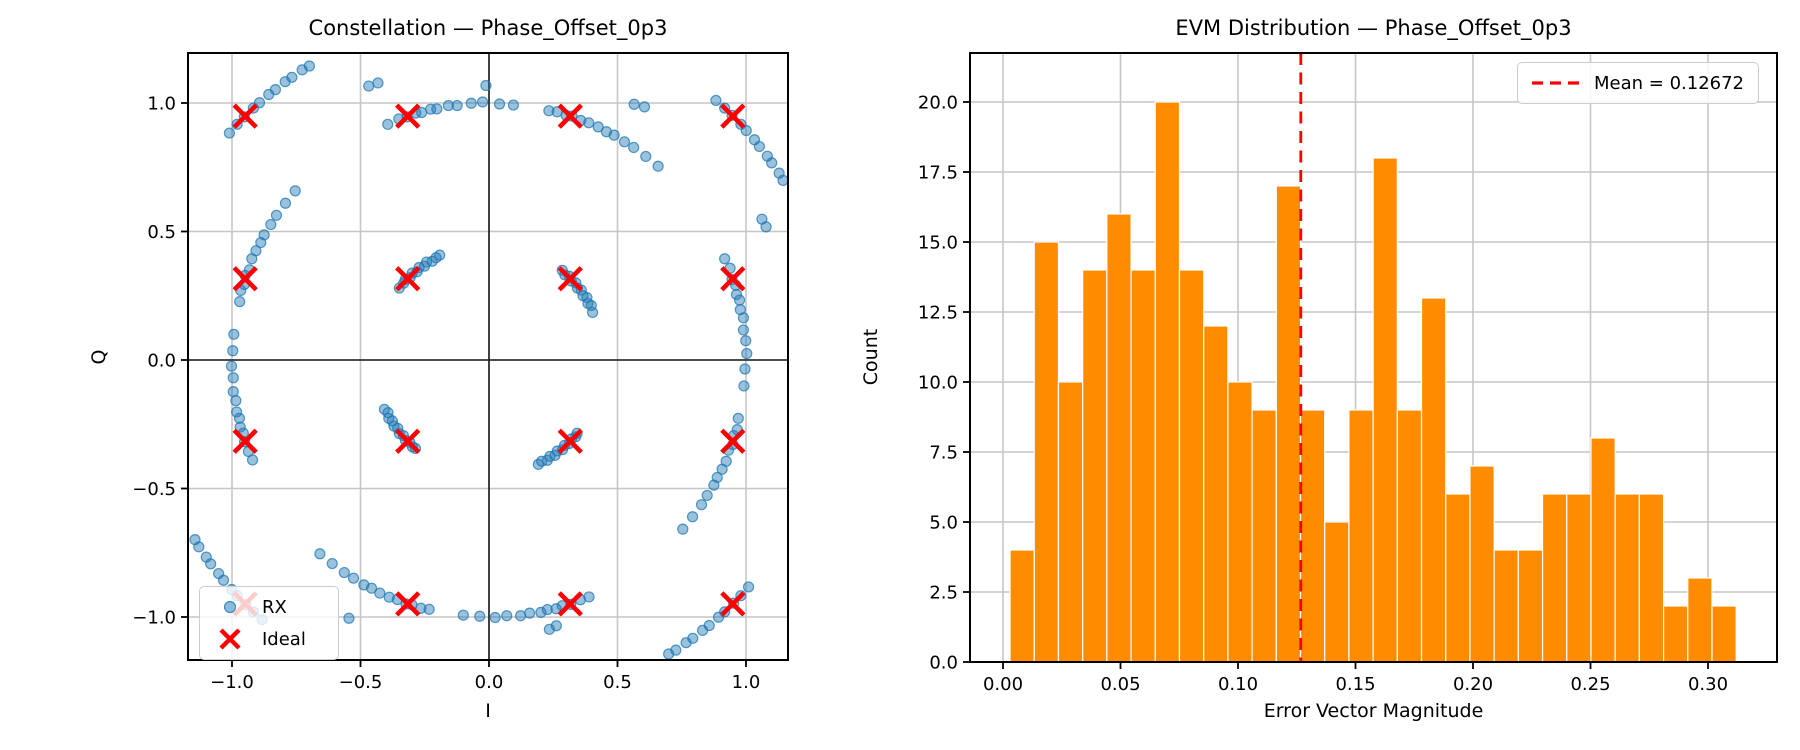 This screenshot has width=1800, height=750. What do you see at coordinates (1238, 684) in the screenshot?
I see `svg-text: 0.10` at bounding box center [1238, 684].